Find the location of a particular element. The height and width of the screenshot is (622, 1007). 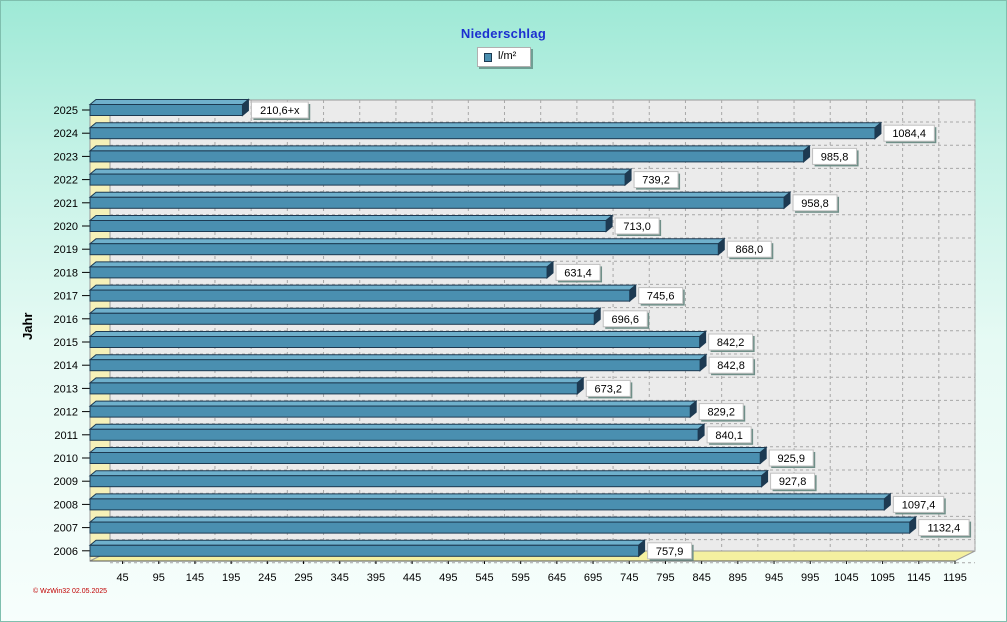

data-label: 673,2 is located at coordinates (609, 389).